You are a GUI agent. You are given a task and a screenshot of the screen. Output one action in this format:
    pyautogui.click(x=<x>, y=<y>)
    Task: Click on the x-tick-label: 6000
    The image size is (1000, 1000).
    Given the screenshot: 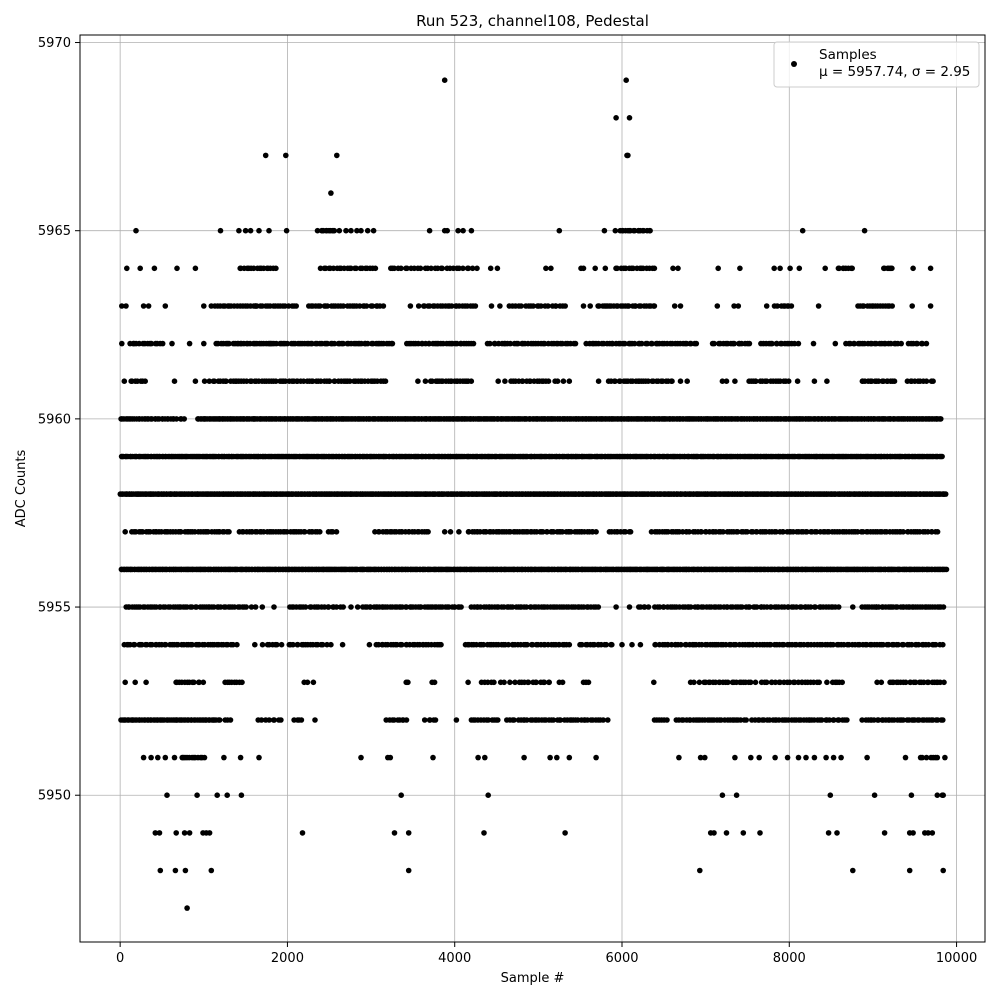 What is the action you would take?
    pyautogui.click(x=621, y=958)
    